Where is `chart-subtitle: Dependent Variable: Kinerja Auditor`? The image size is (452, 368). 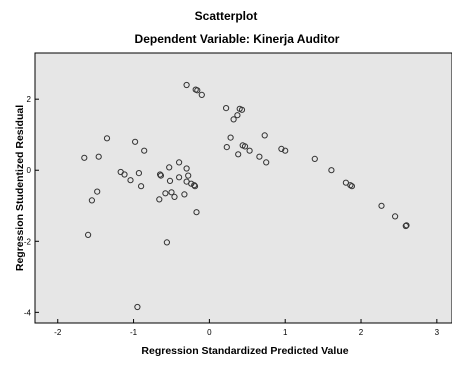 chart-subtitle: Dependent Variable: Kinerja Auditor is located at coordinates (237, 39).